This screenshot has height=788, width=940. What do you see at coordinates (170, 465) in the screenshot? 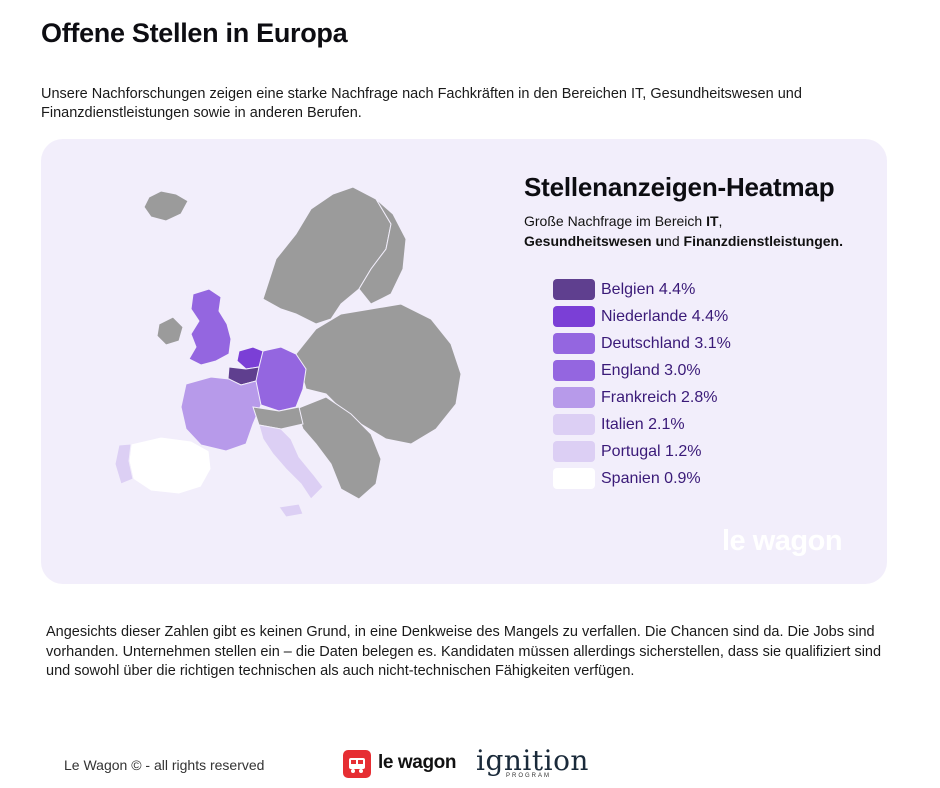
I see `map-spain` at bounding box center [170, 465].